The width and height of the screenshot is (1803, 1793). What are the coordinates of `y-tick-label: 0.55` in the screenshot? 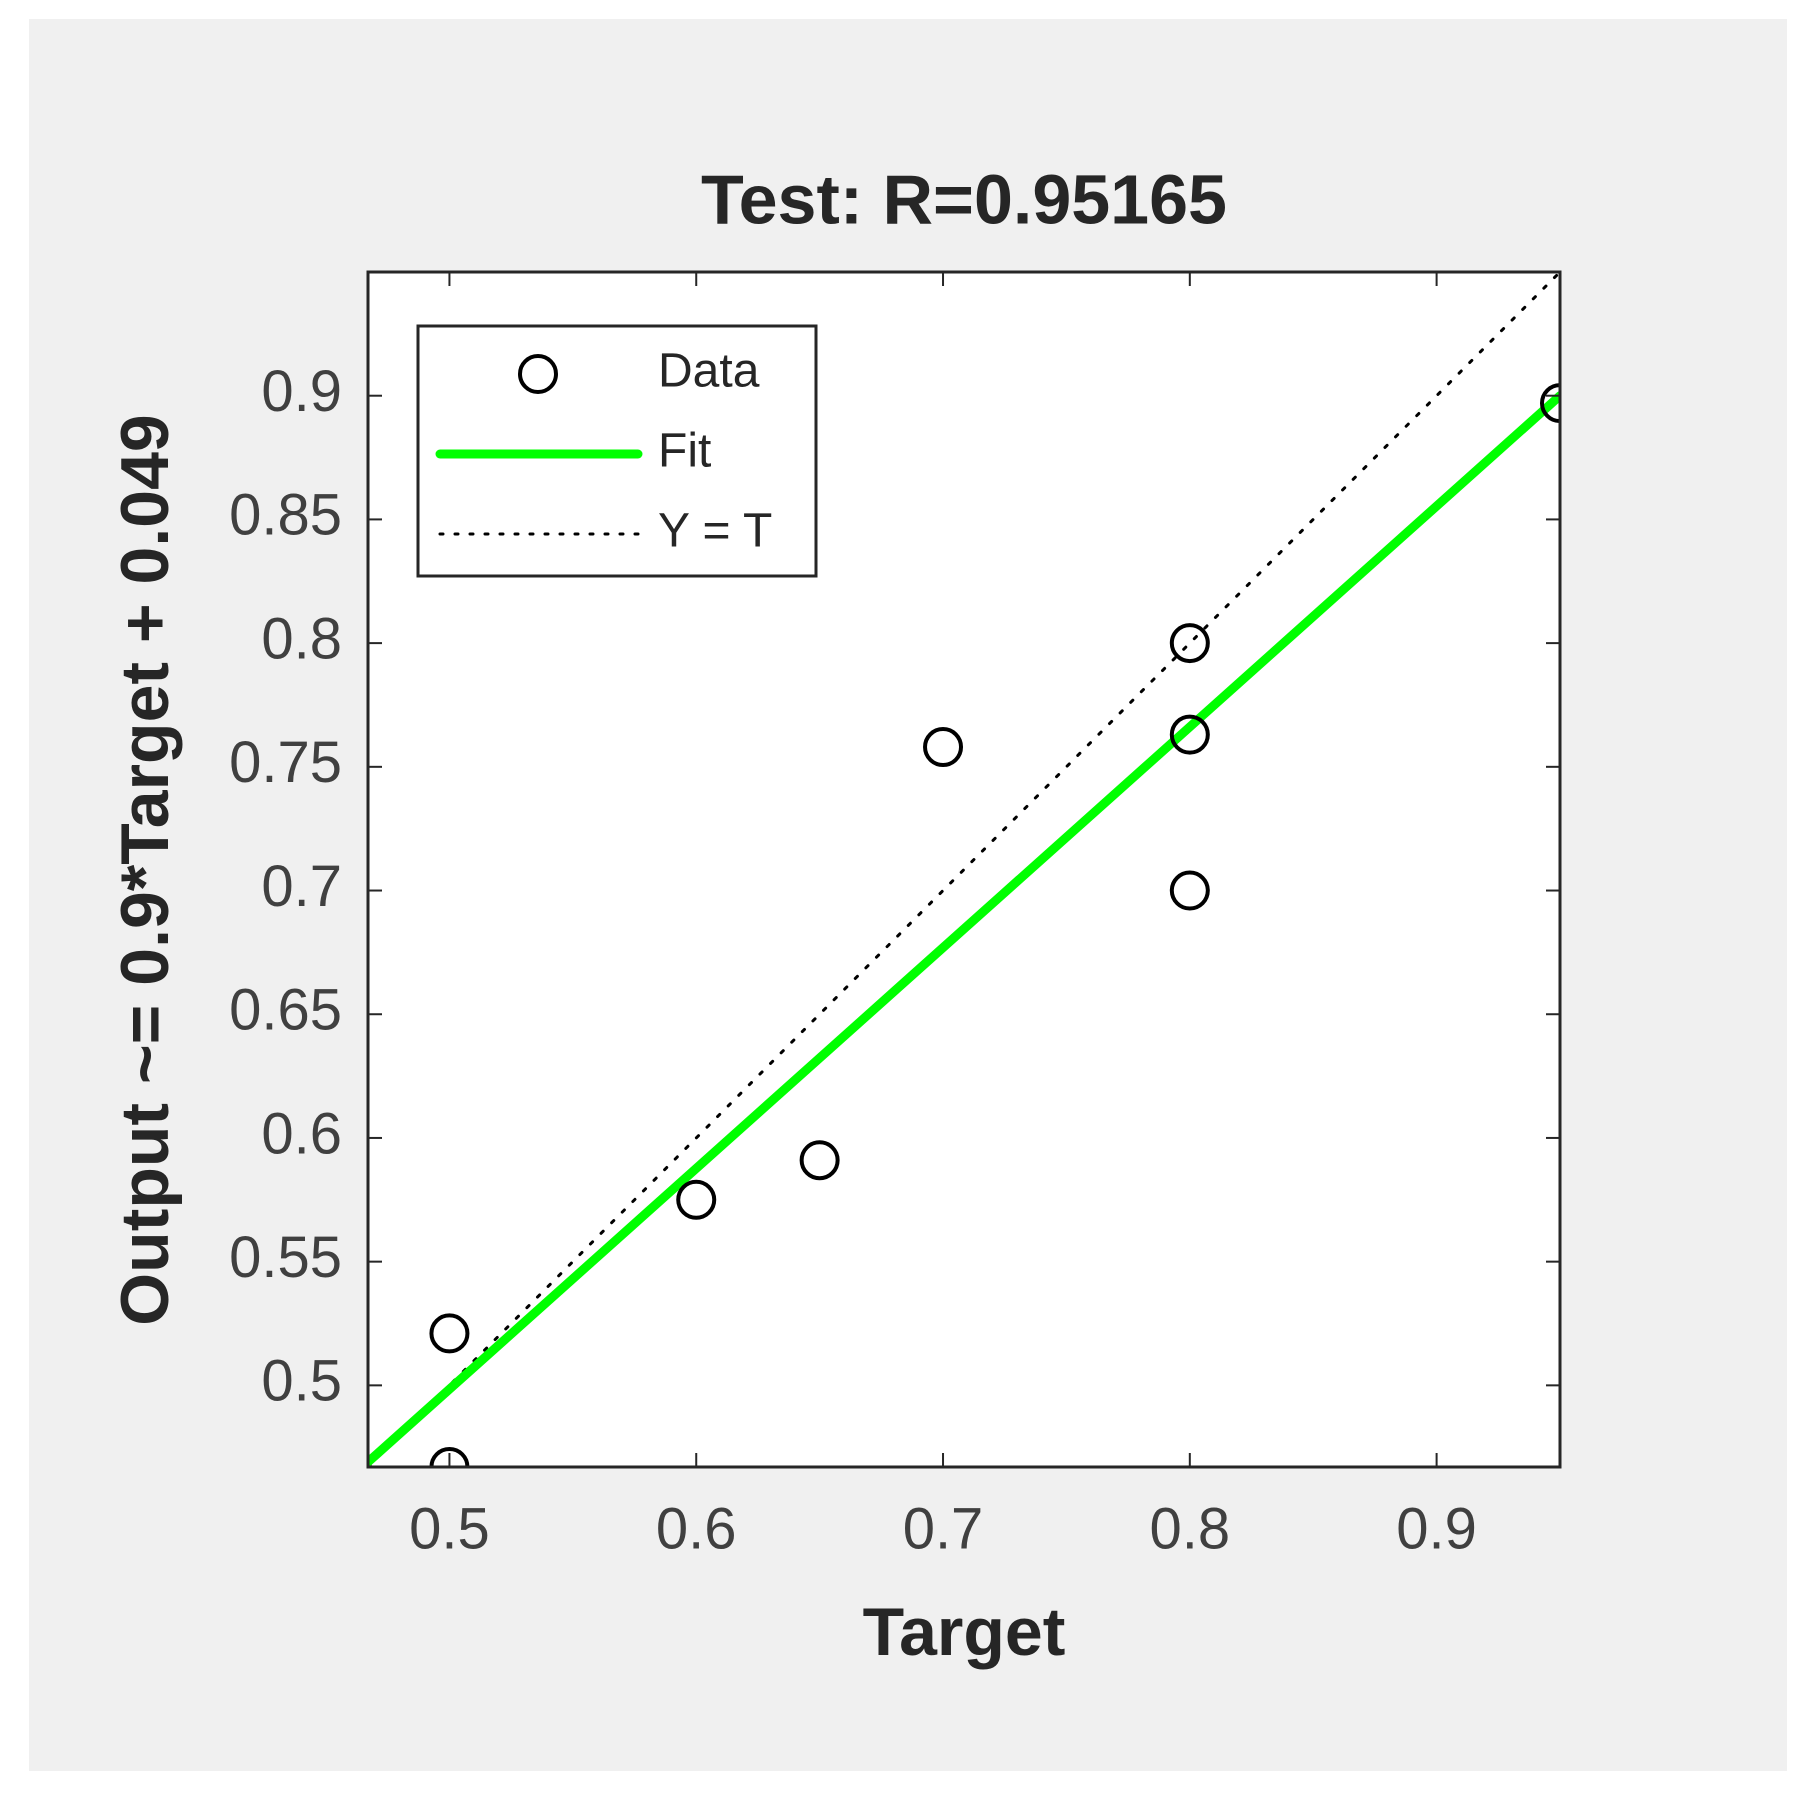 It's located at (285, 1257).